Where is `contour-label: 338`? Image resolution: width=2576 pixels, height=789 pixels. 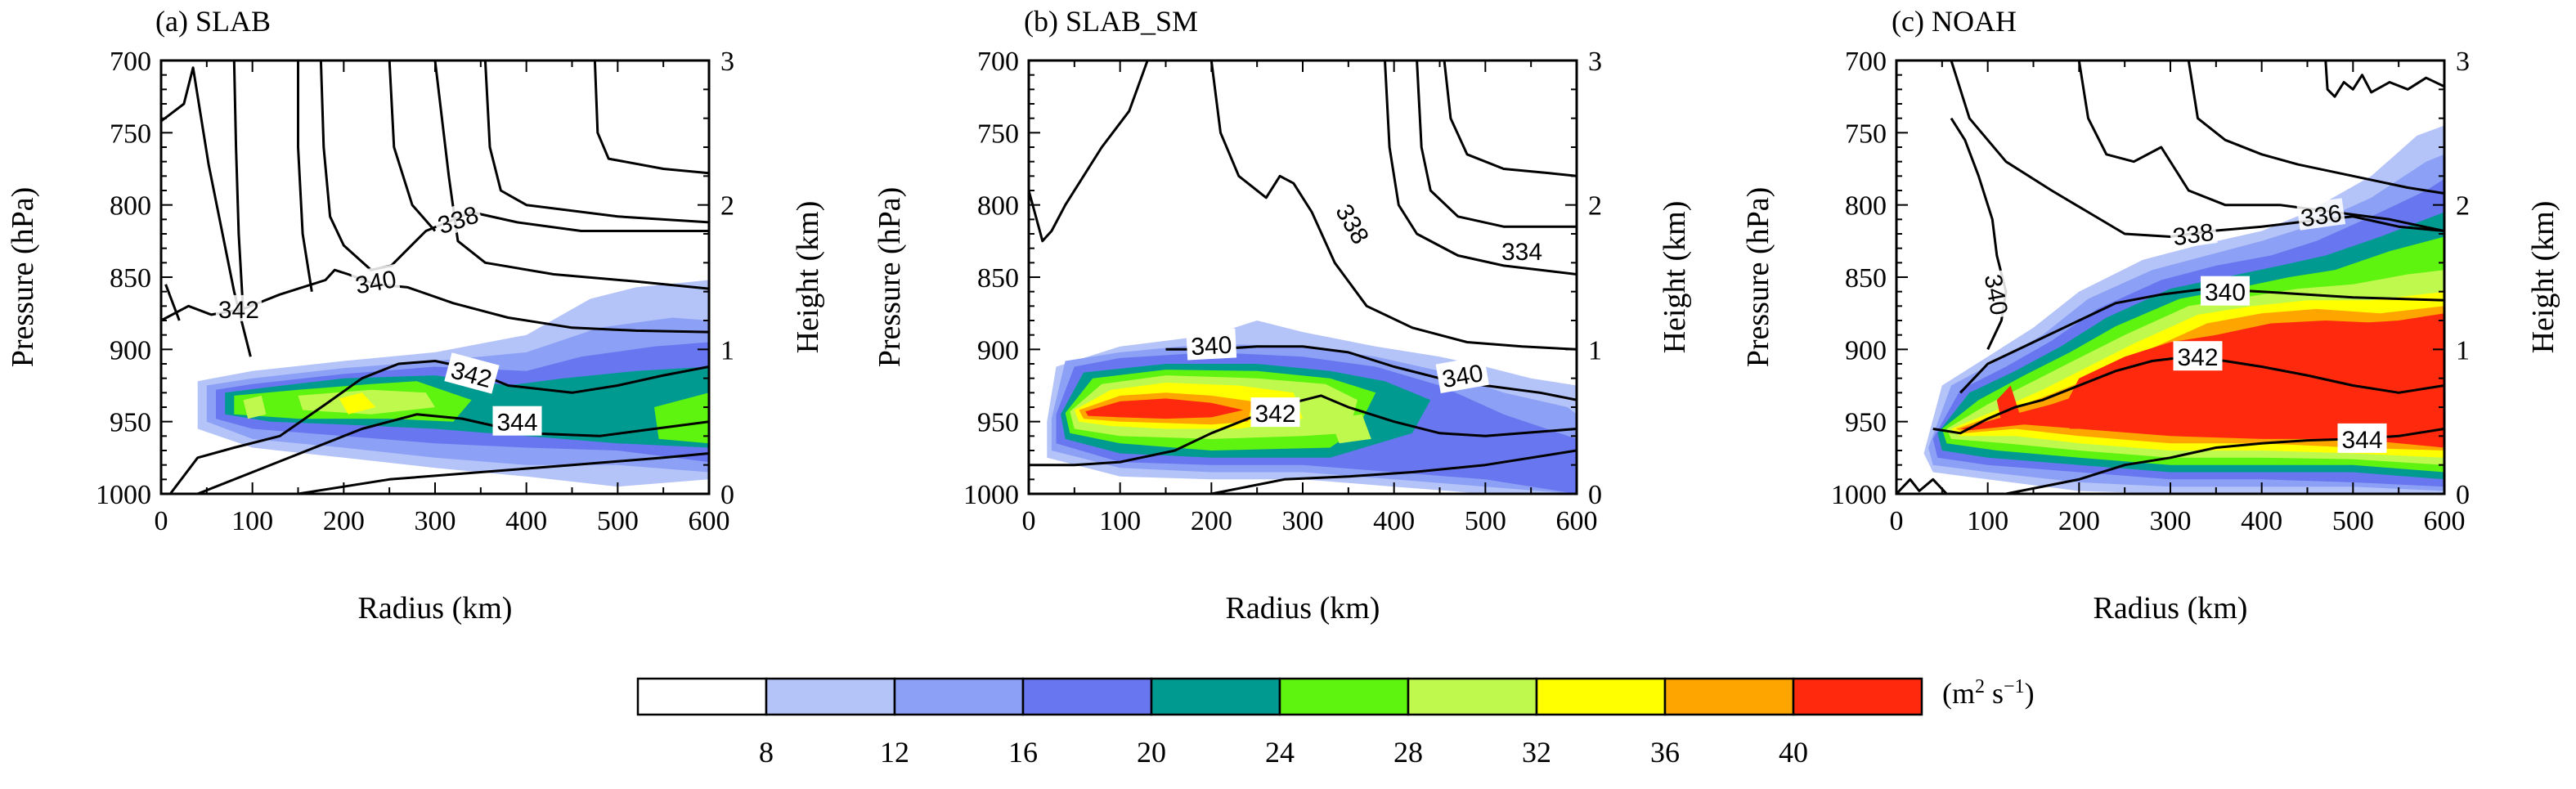 contour-label: 338 is located at coordinates (1354, 223).